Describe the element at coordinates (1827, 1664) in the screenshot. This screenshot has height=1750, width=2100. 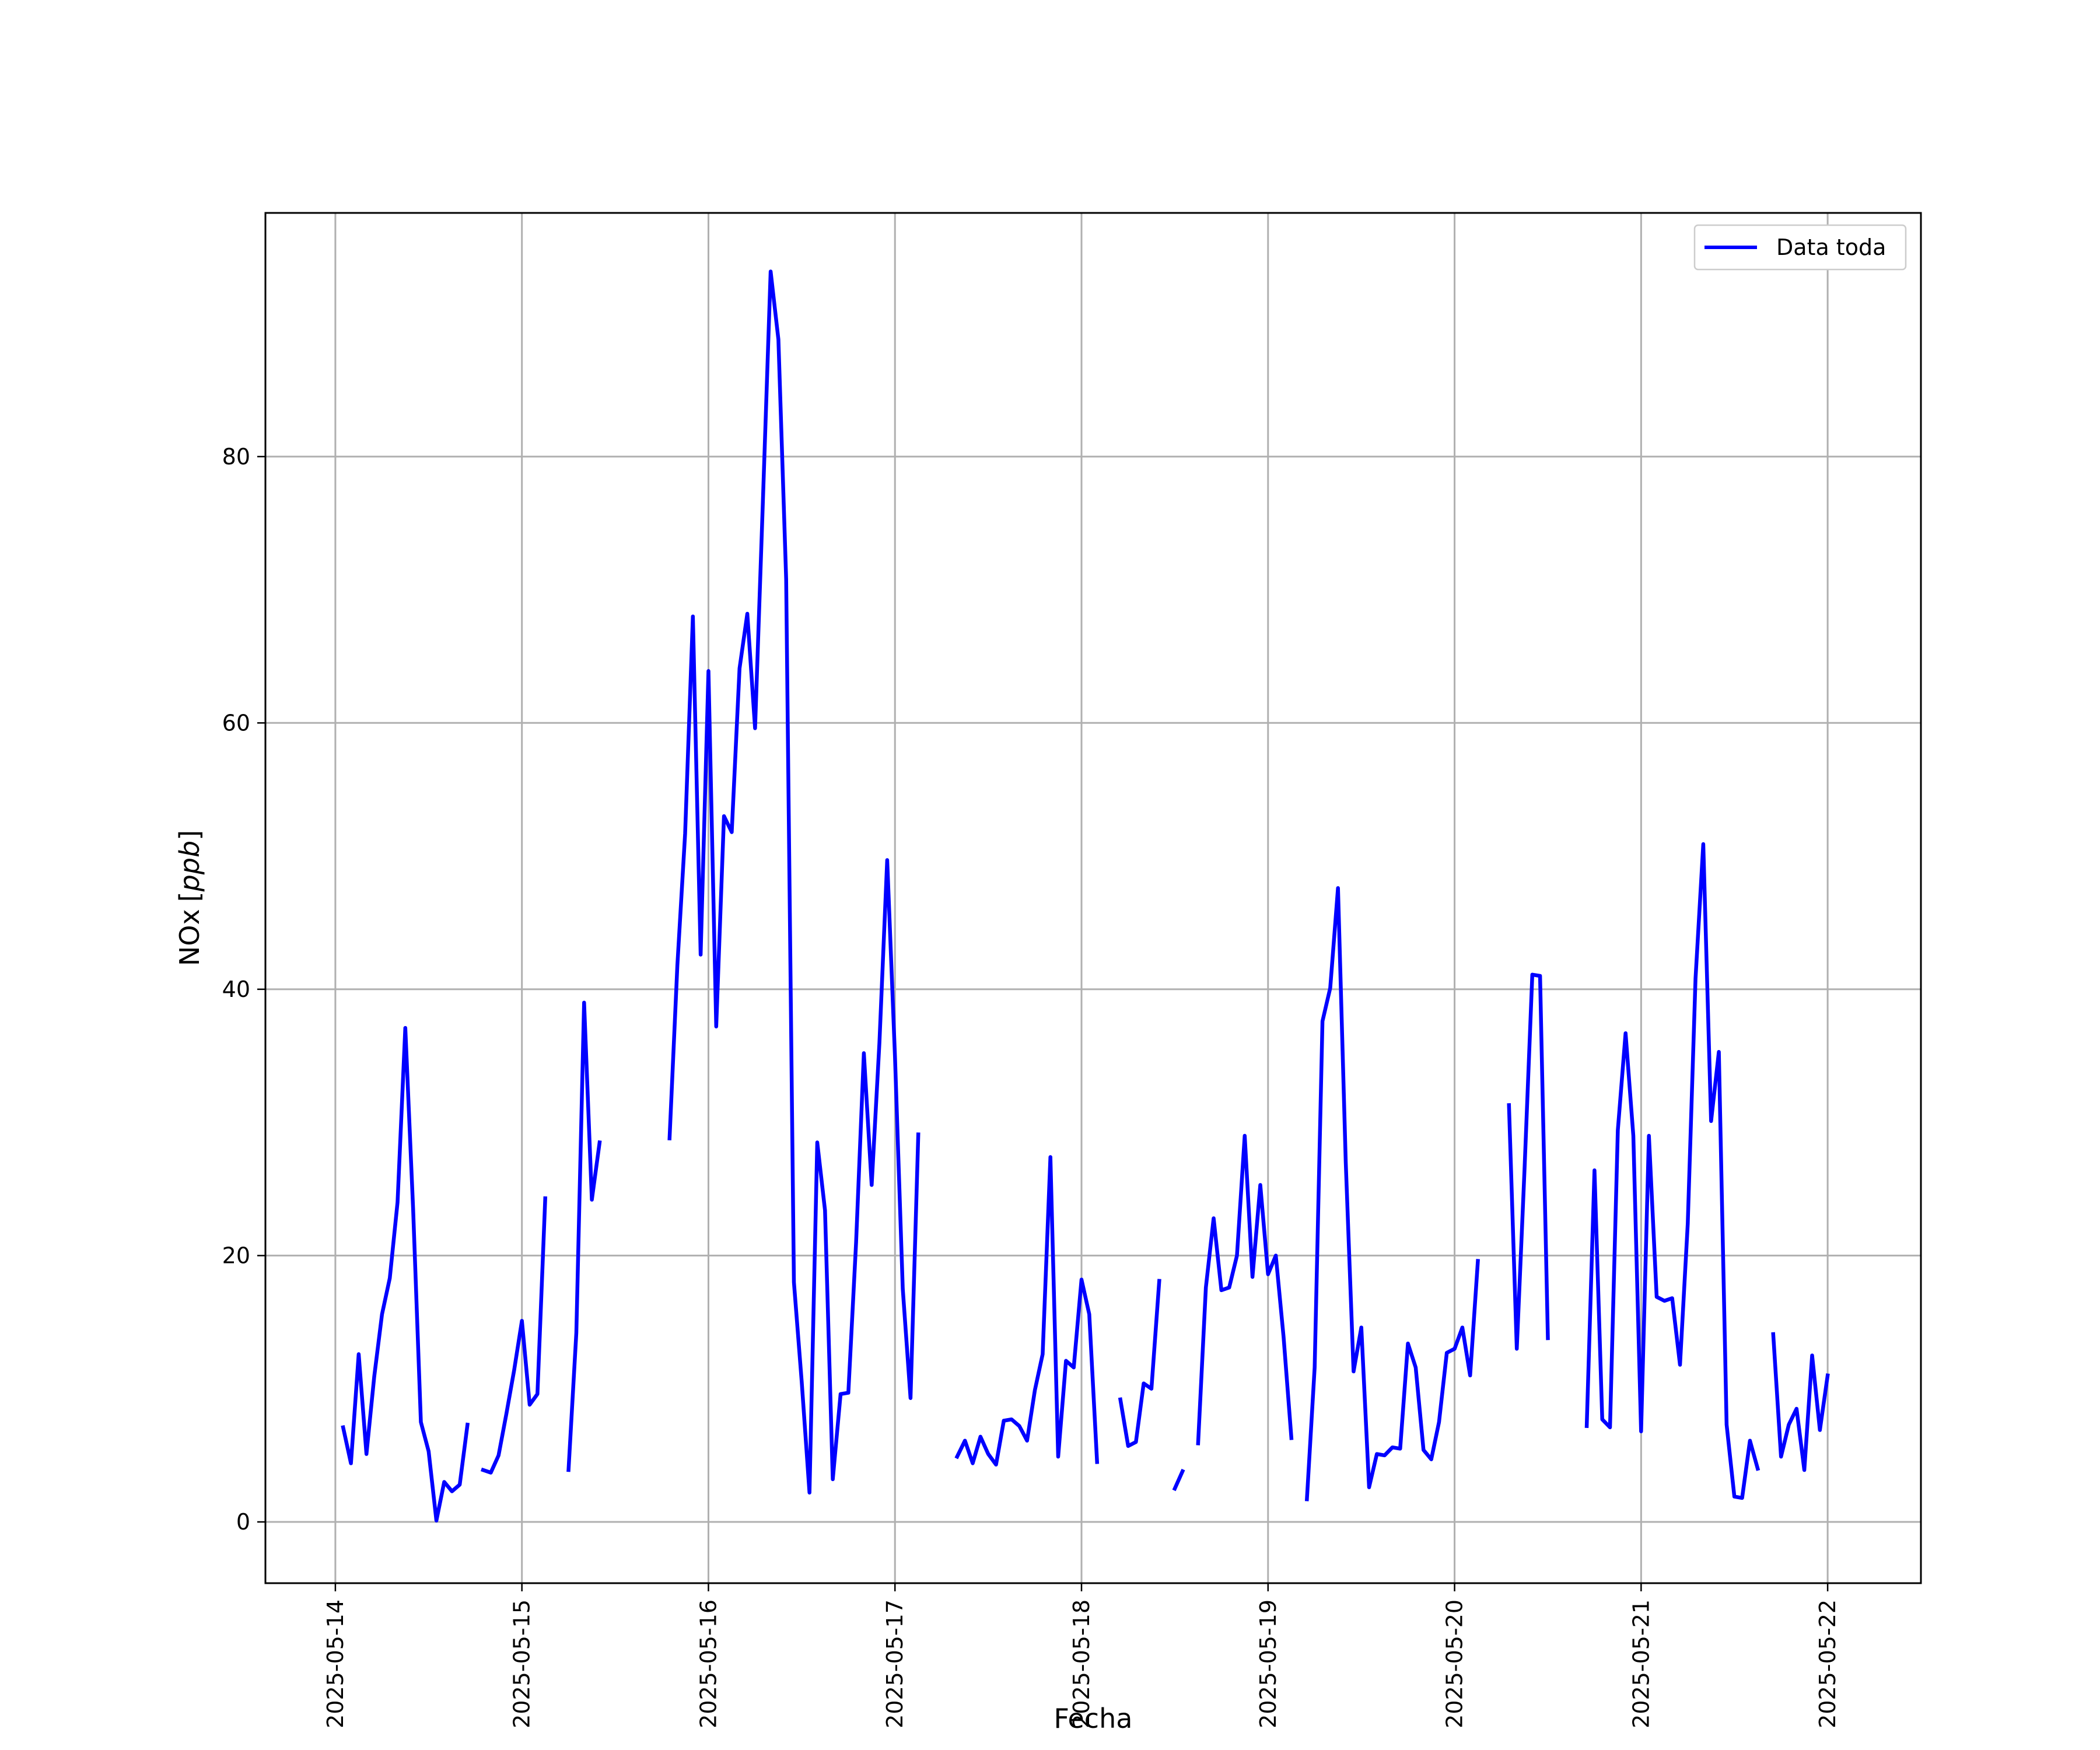
I see `x-tick-label: 2025-05-22` at that location.